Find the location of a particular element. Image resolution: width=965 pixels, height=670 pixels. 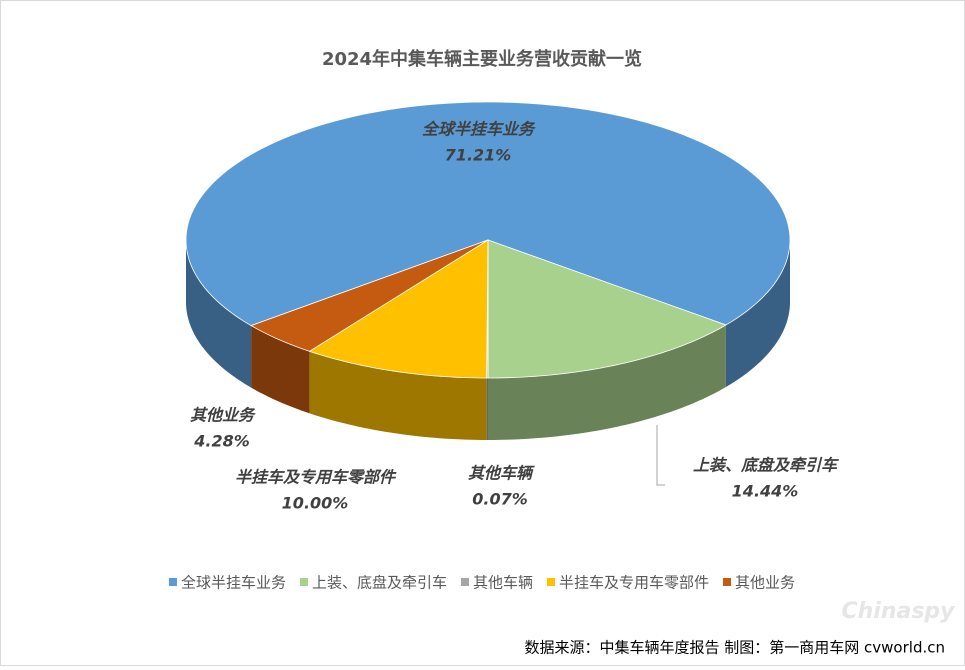

data-label-value: 10.00% is located at coordinates (315, 503).